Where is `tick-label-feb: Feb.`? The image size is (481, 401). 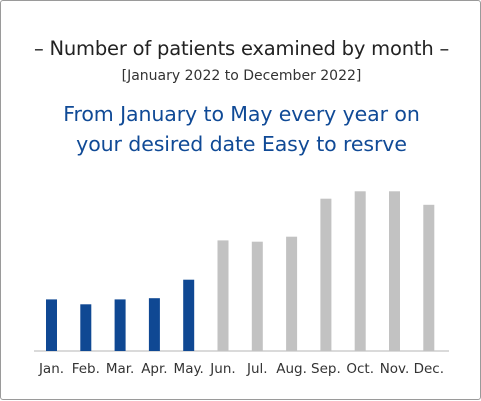 tick-label-feb: Feb. is located at coordinates (86, 369).